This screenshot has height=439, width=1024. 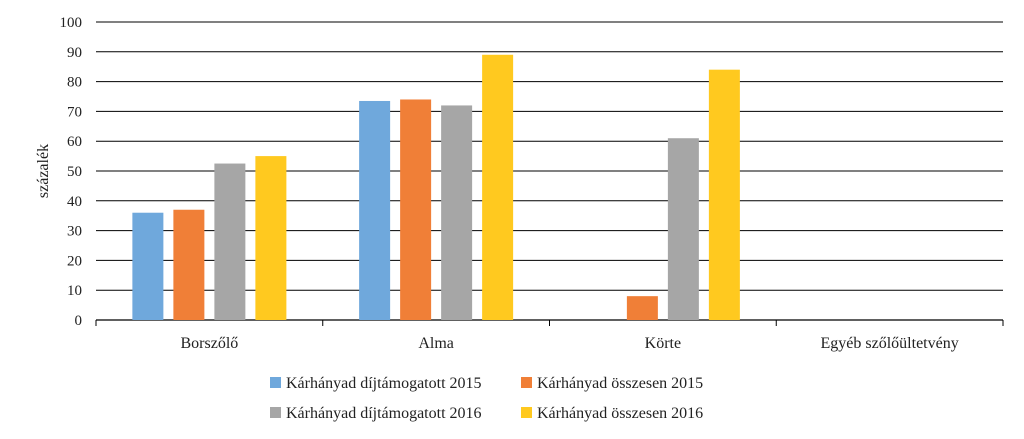 What do you see at coordinates (384, 413) in the screenshot?
I see `legend-label: Kárhányad díjtámogatott 2016` at bounding box center [384, 413].